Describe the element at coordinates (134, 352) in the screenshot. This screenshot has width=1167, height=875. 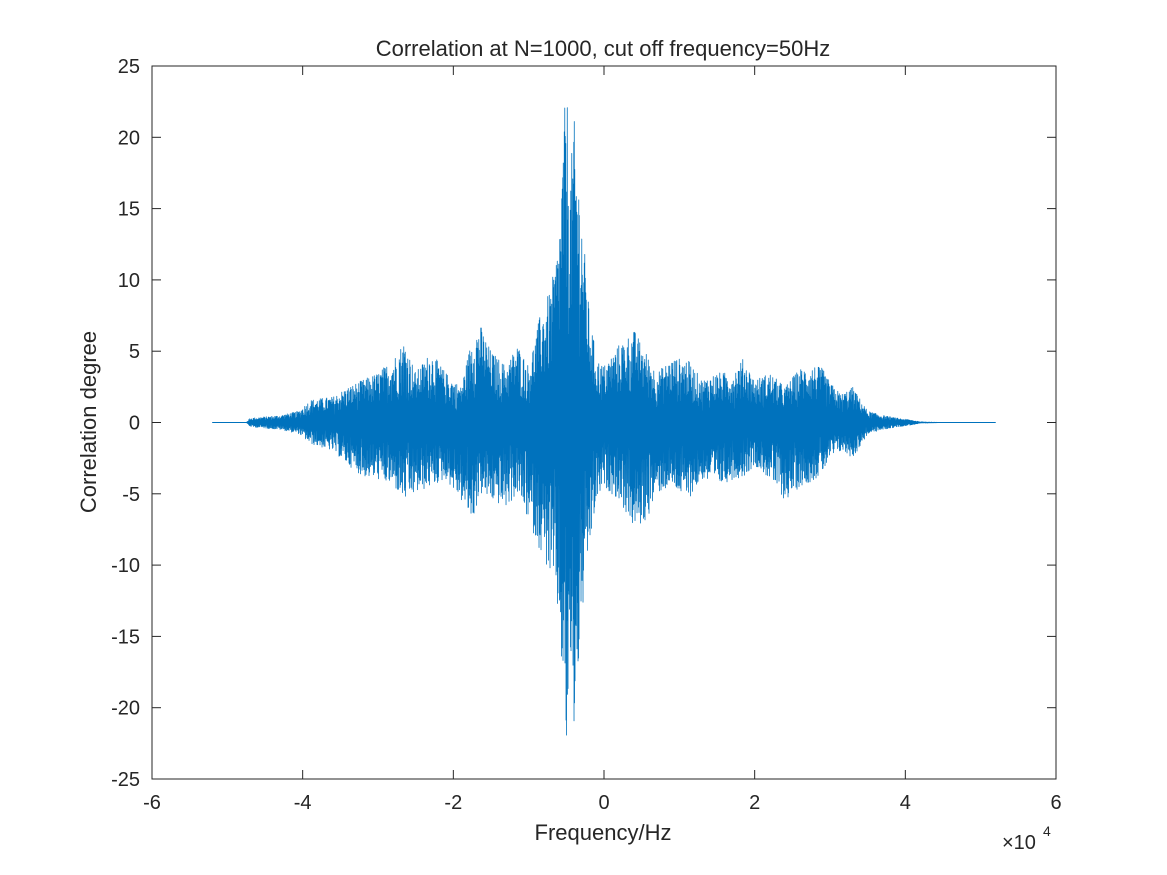
I see `y-tick-label: 5` at that location.